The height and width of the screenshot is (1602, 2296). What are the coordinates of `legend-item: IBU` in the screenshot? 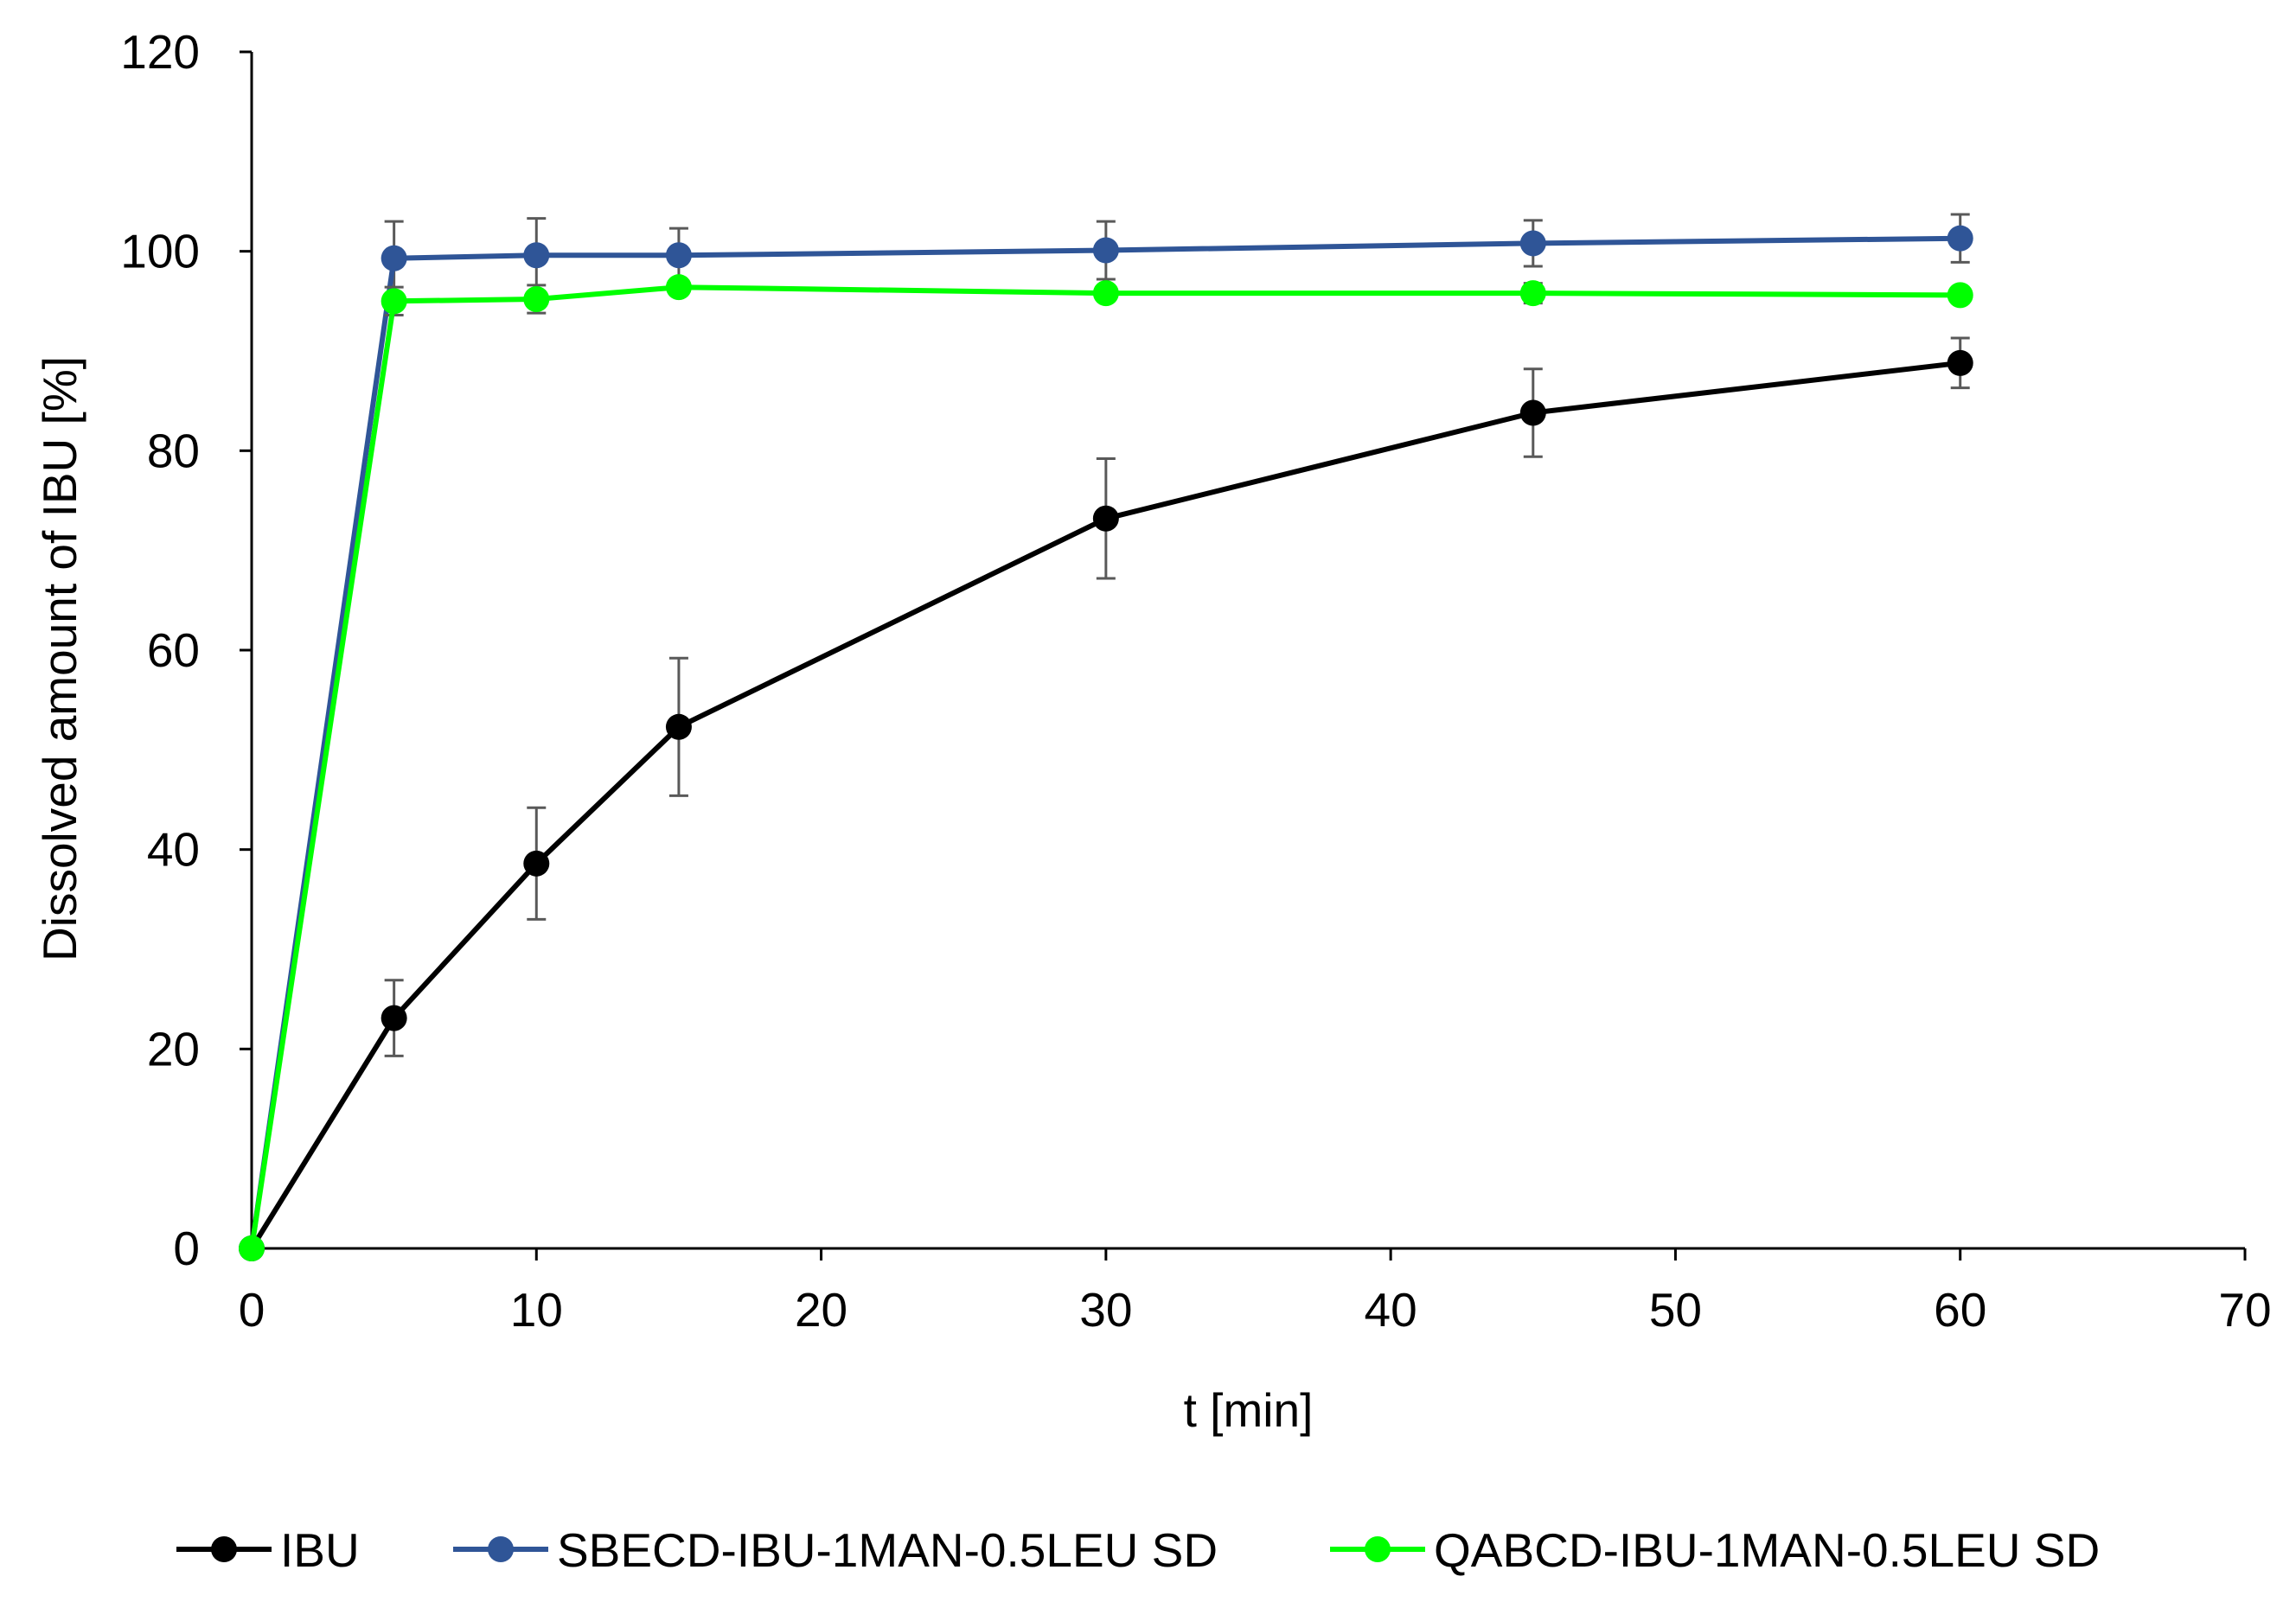 It's located at (268, 1550).